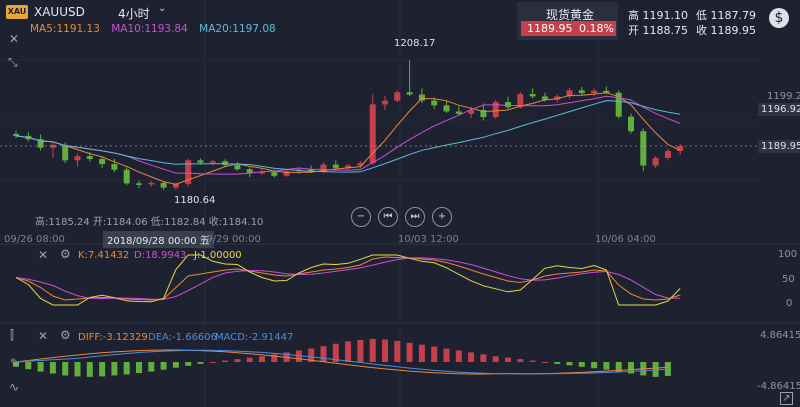 Image resolution: width=800 pixels, height=407 pixels. Describe the element at coordinates (162, 8) in the screenshot. I see `chevron-down-icon: ⌄` at that location.